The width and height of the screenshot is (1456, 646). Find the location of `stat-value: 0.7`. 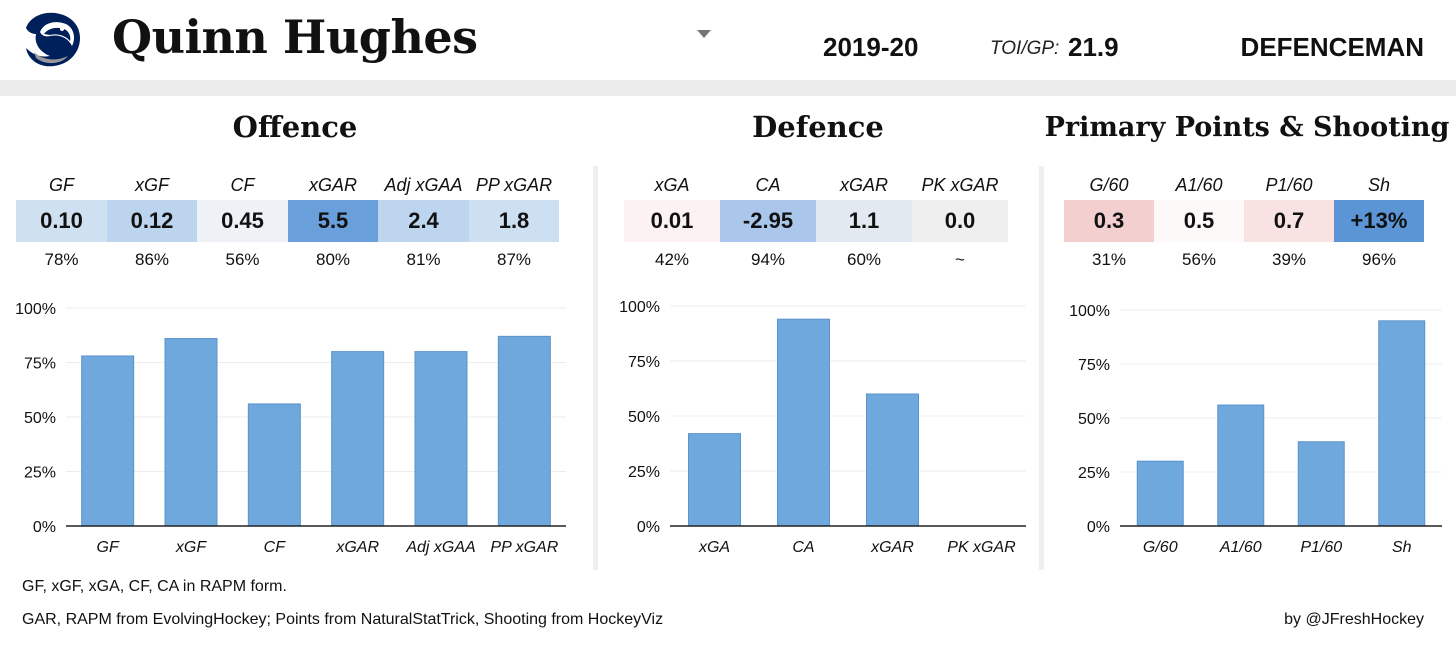

stat-value: 0.7 is located at coordinates (1289, 221).